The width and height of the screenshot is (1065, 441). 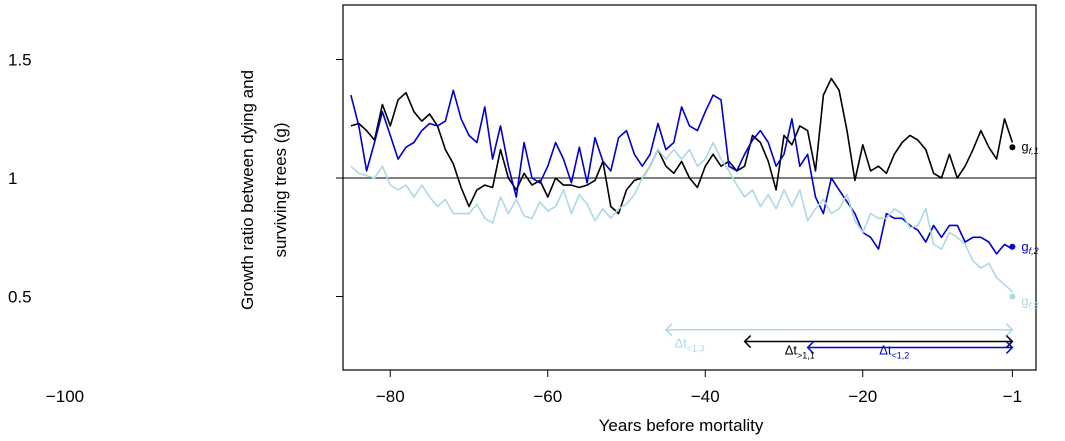 What do you see at coordinates (20, 60) in the screenshot?
I see `y-tick-label: 1.5` at bounding box center [20, 60].